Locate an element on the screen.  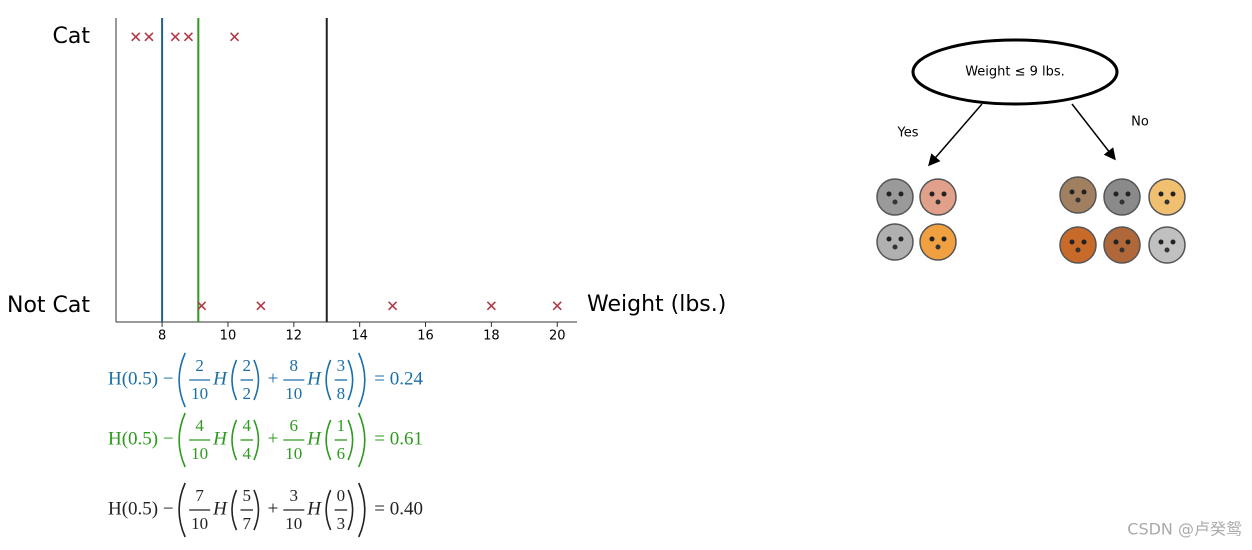
formula-text: = 0.24 is located at coordinates (398, 378).